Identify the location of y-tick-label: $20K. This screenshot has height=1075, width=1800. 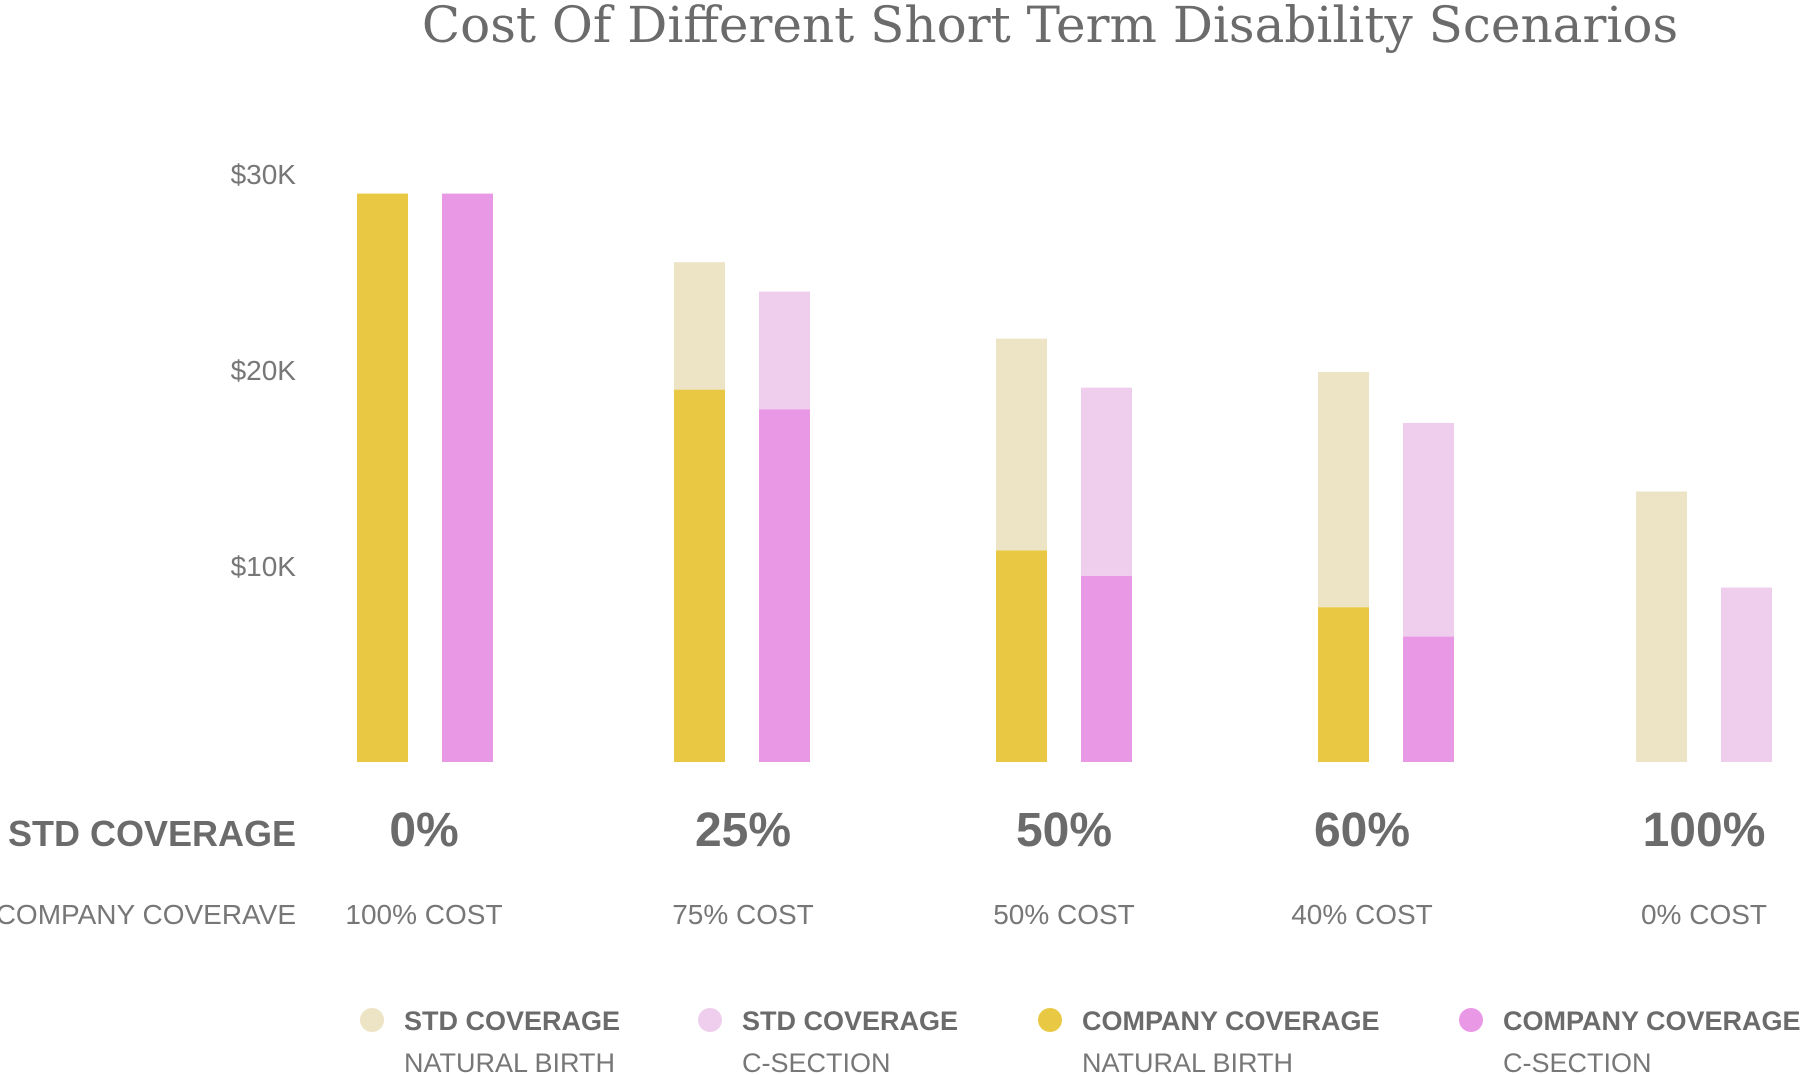
(264, 370).